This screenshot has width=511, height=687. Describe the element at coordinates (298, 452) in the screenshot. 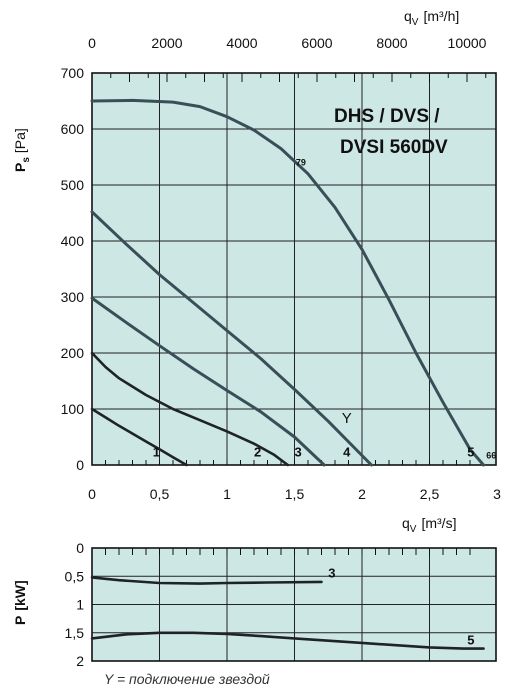

I see `curve-label-3: 3` at that location.